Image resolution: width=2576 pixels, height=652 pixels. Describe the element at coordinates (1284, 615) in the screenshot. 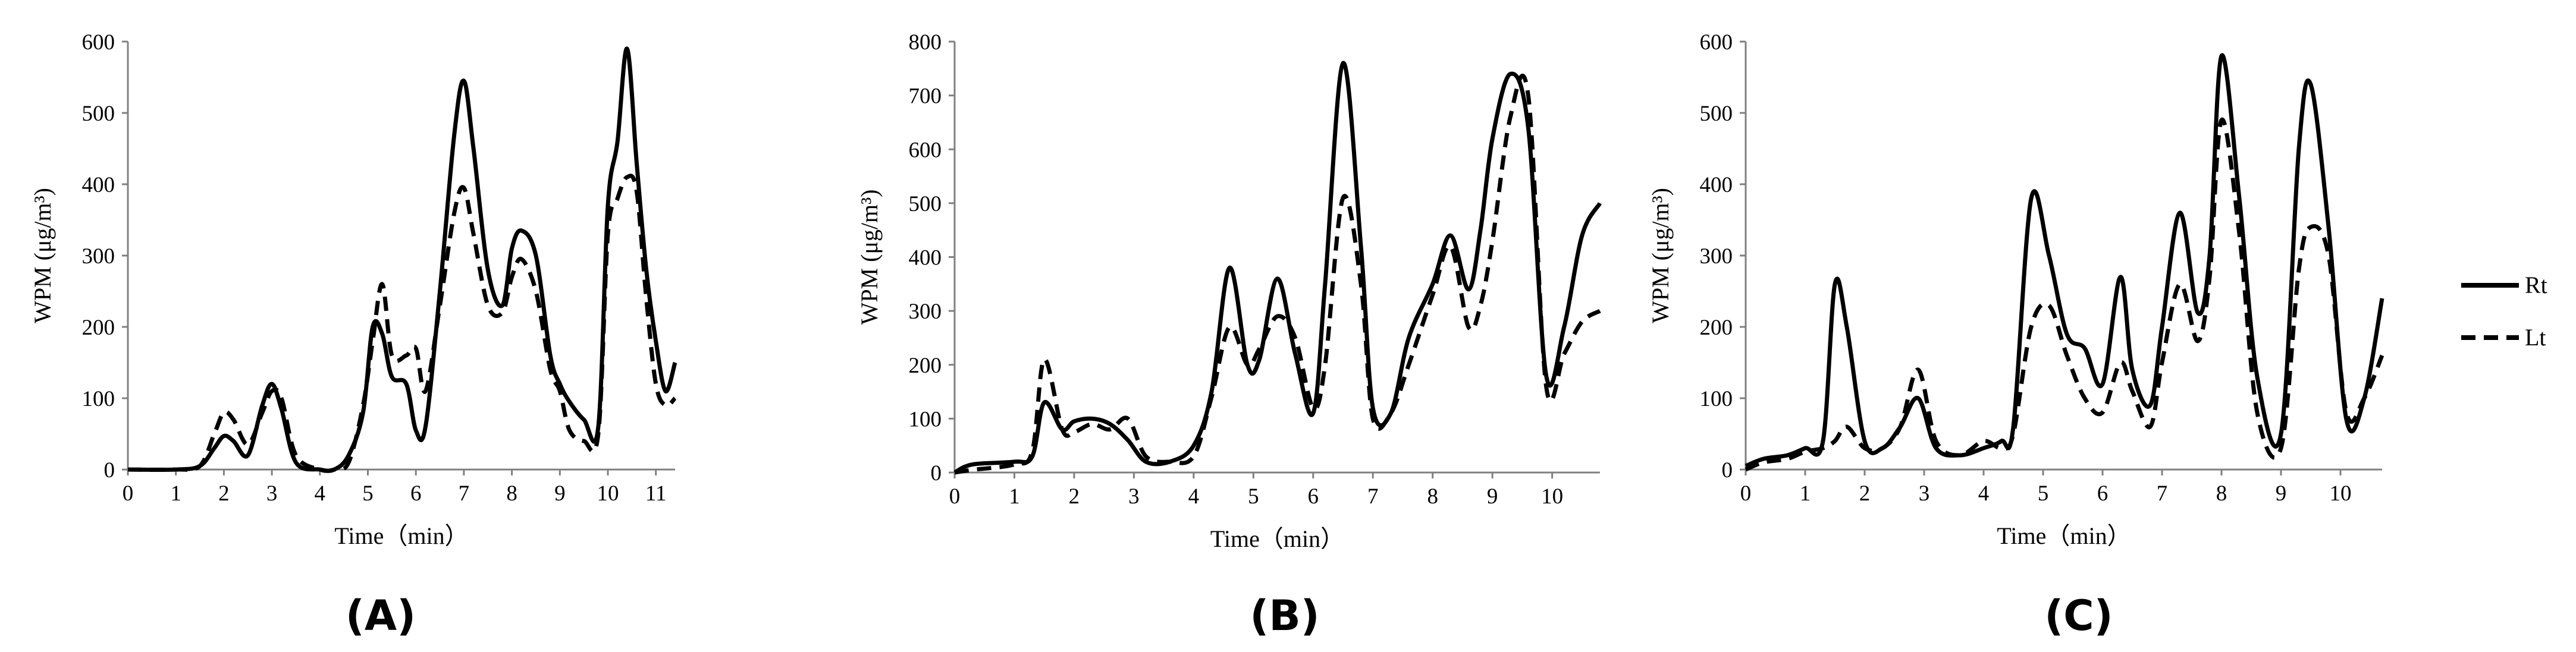

I see `panel-label: (B)` at that location.